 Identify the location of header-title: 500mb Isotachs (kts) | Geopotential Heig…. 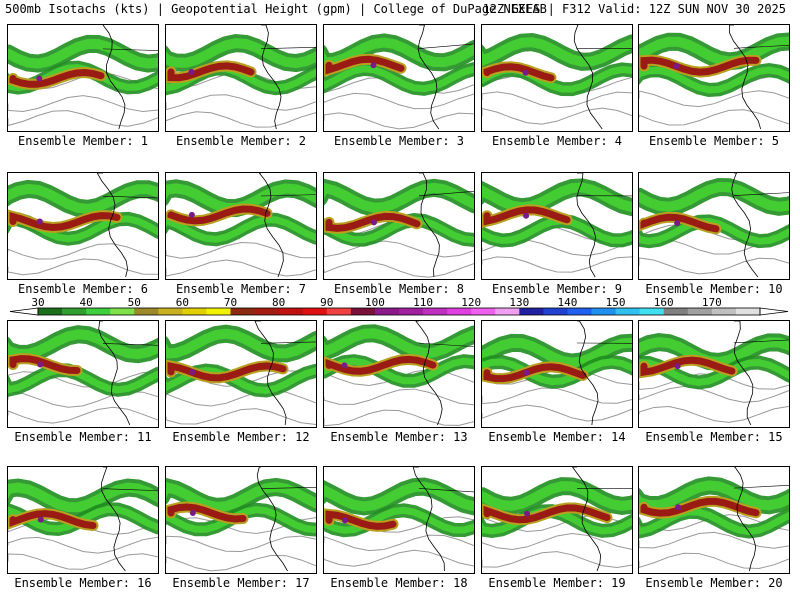
(276, 9).